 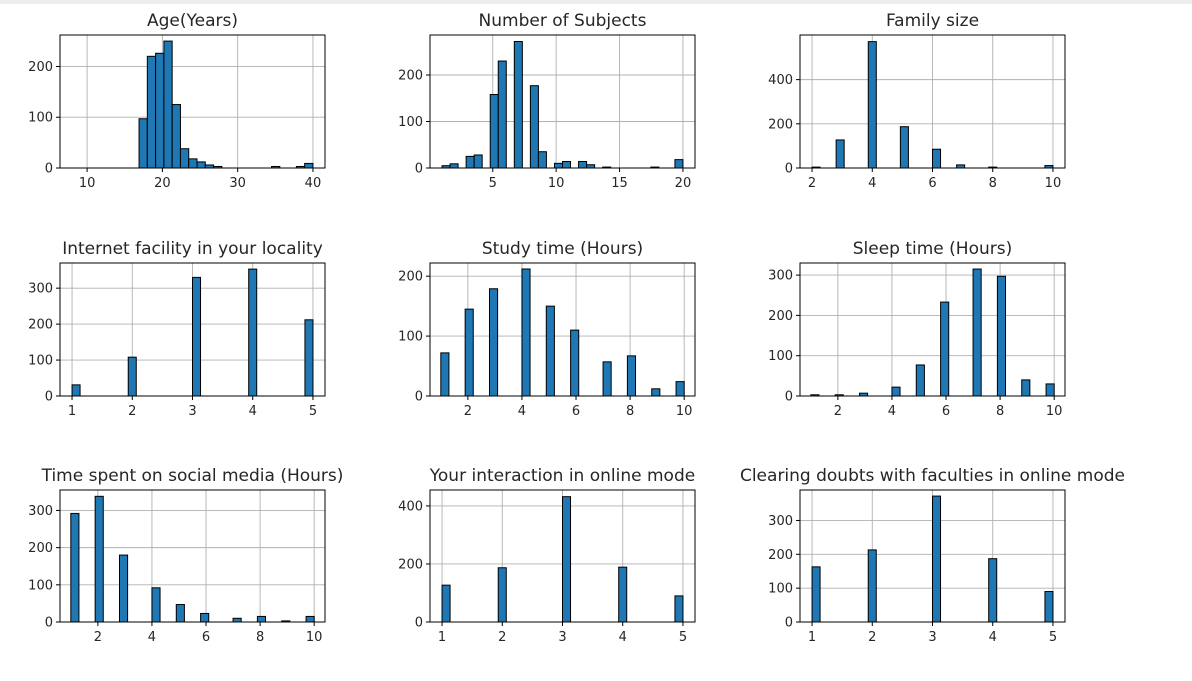 I want to click on subplot-title: Your interaction in online mode, so click(x=562, y=476).